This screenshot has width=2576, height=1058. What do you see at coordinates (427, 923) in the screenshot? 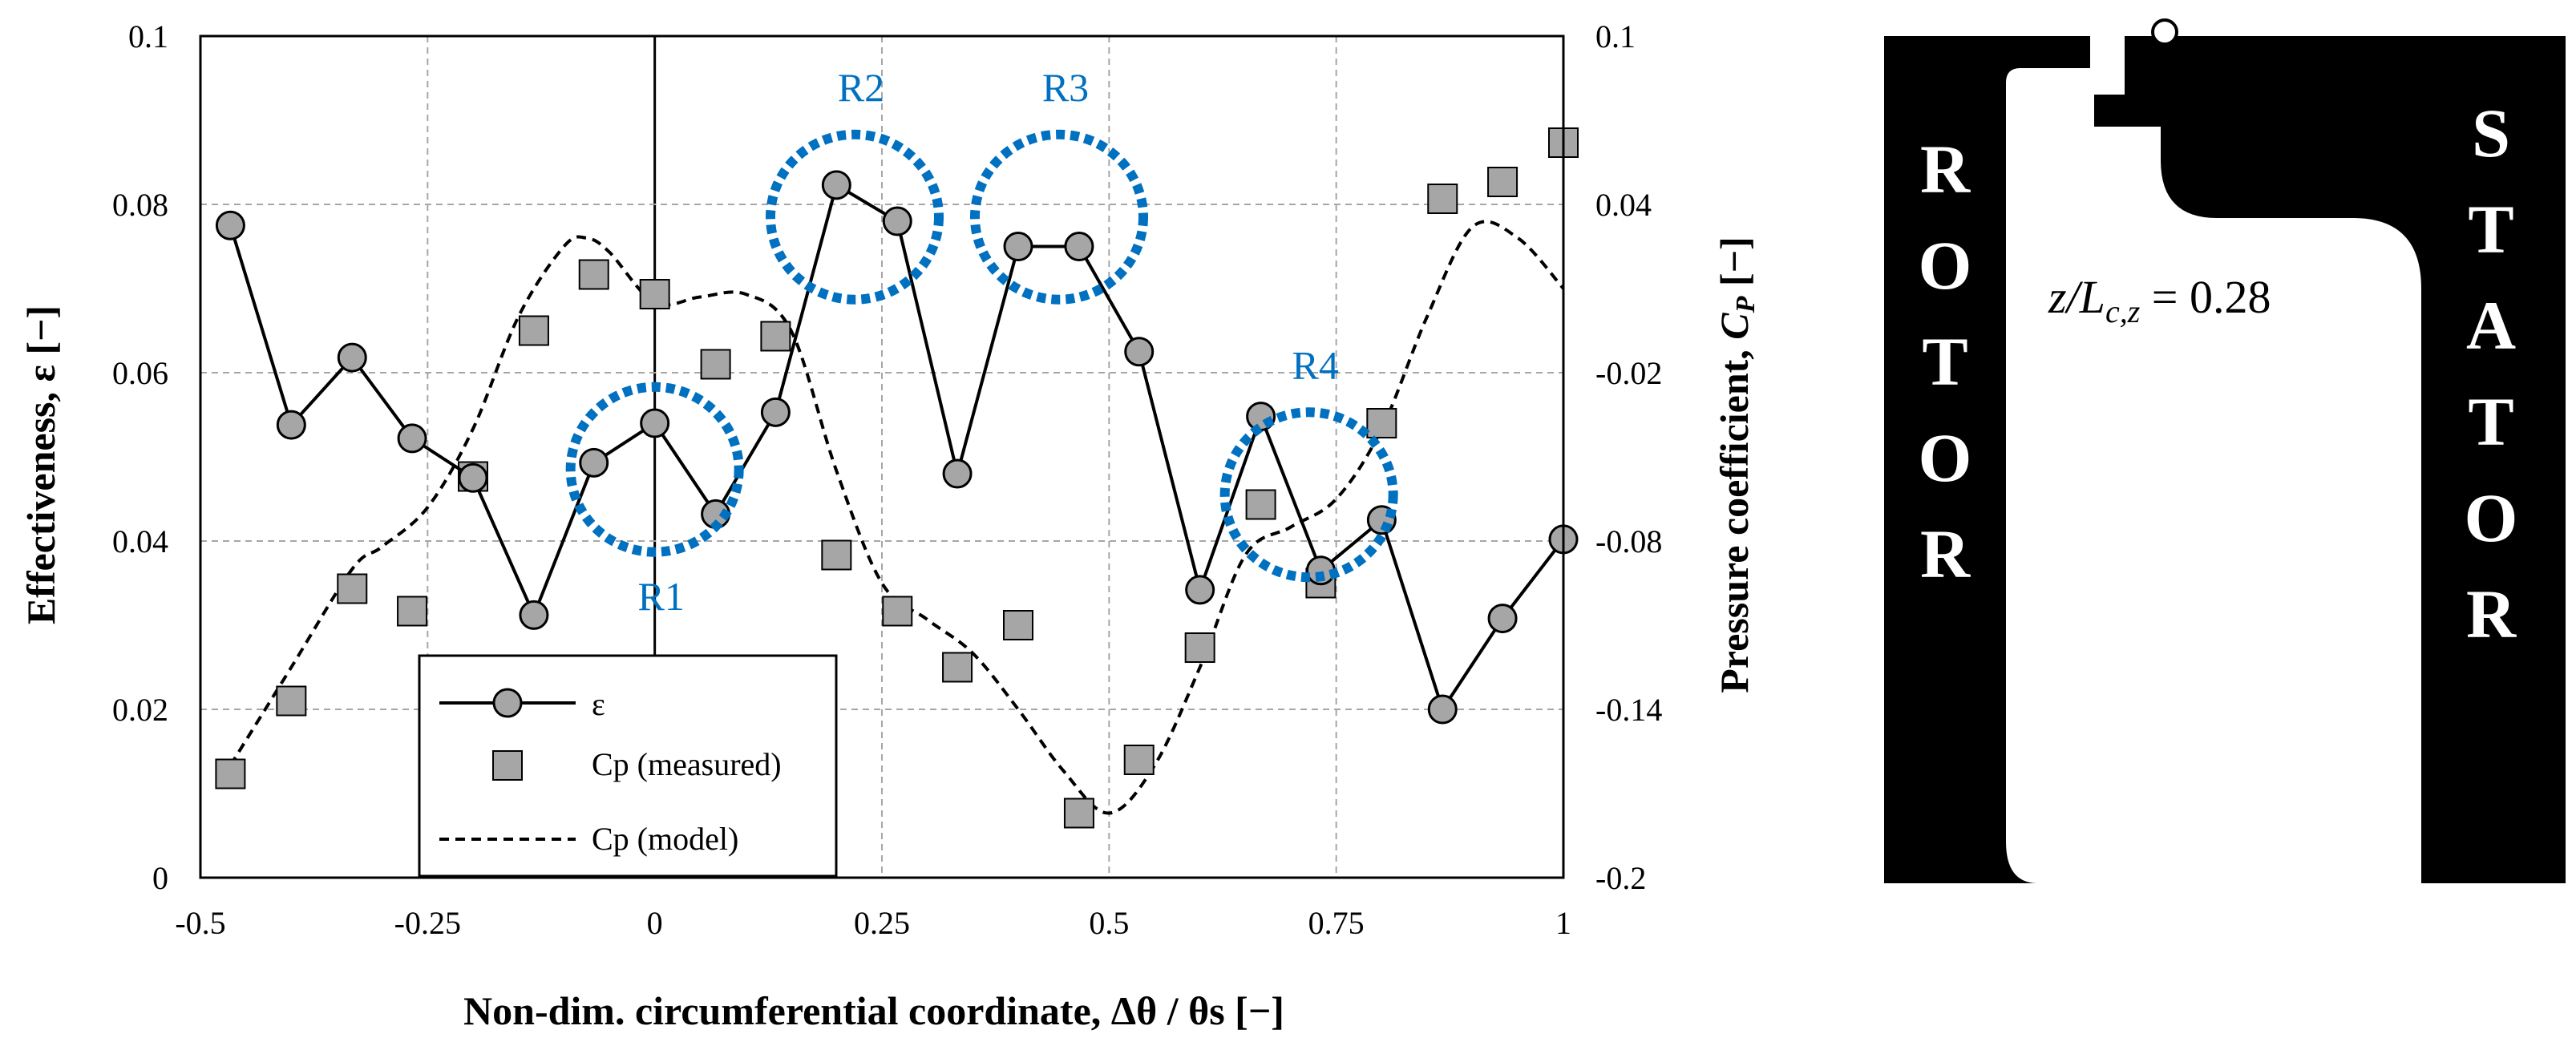
I see `x-tick-label: -0.25` at bounding box center [427, 923].